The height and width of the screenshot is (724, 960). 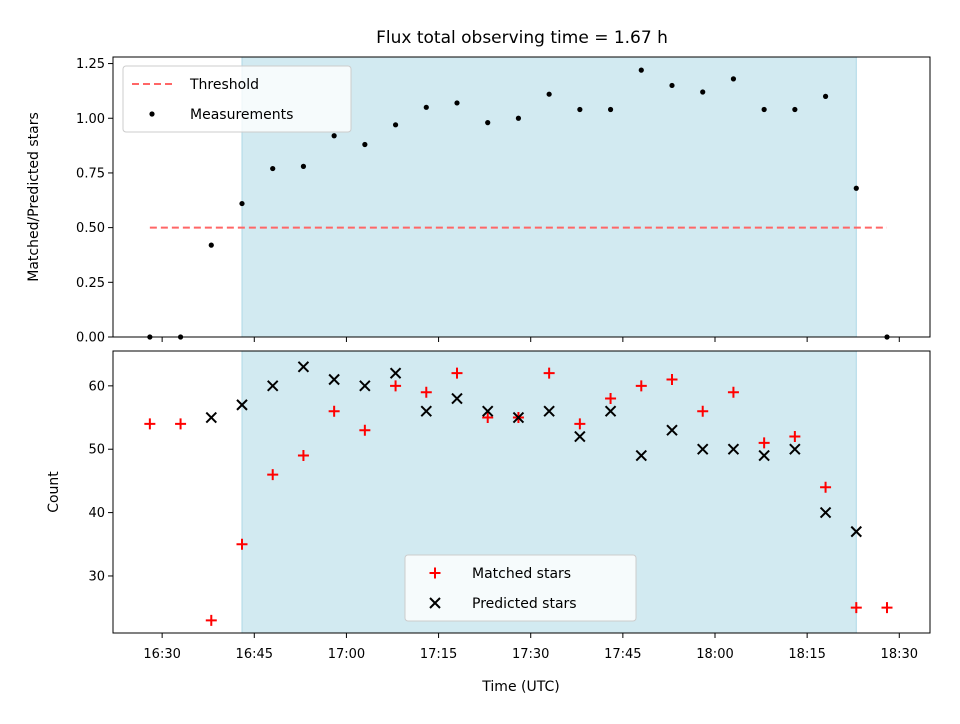 I want to click on top-ytick-label: 0.50, so click(x=90, y=228).